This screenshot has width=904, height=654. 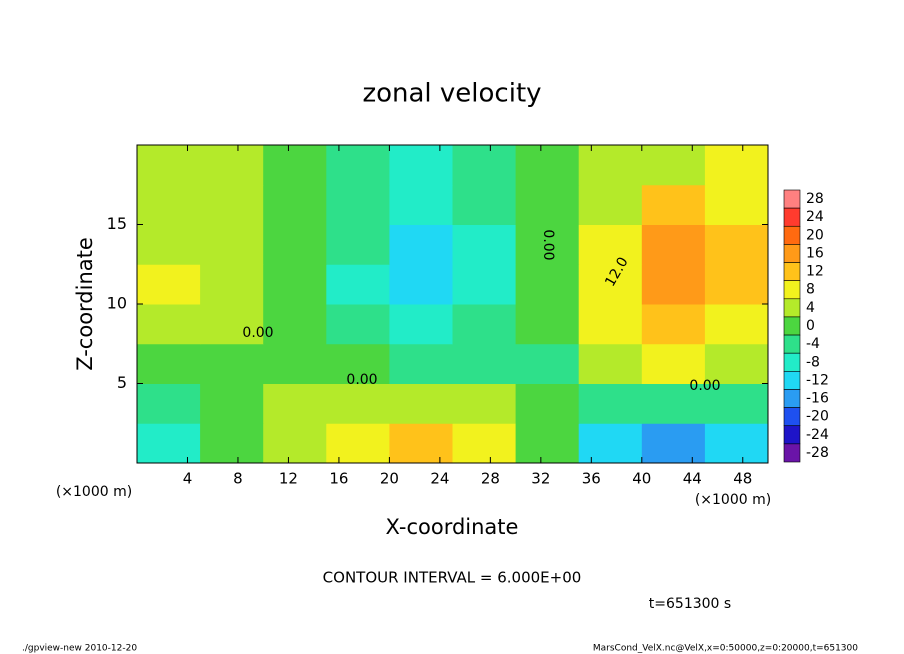 What do you see at coordinates (690, 604) in the screenshot?
I see `time-label: t=651300 s` at bounding box center [690, 604].